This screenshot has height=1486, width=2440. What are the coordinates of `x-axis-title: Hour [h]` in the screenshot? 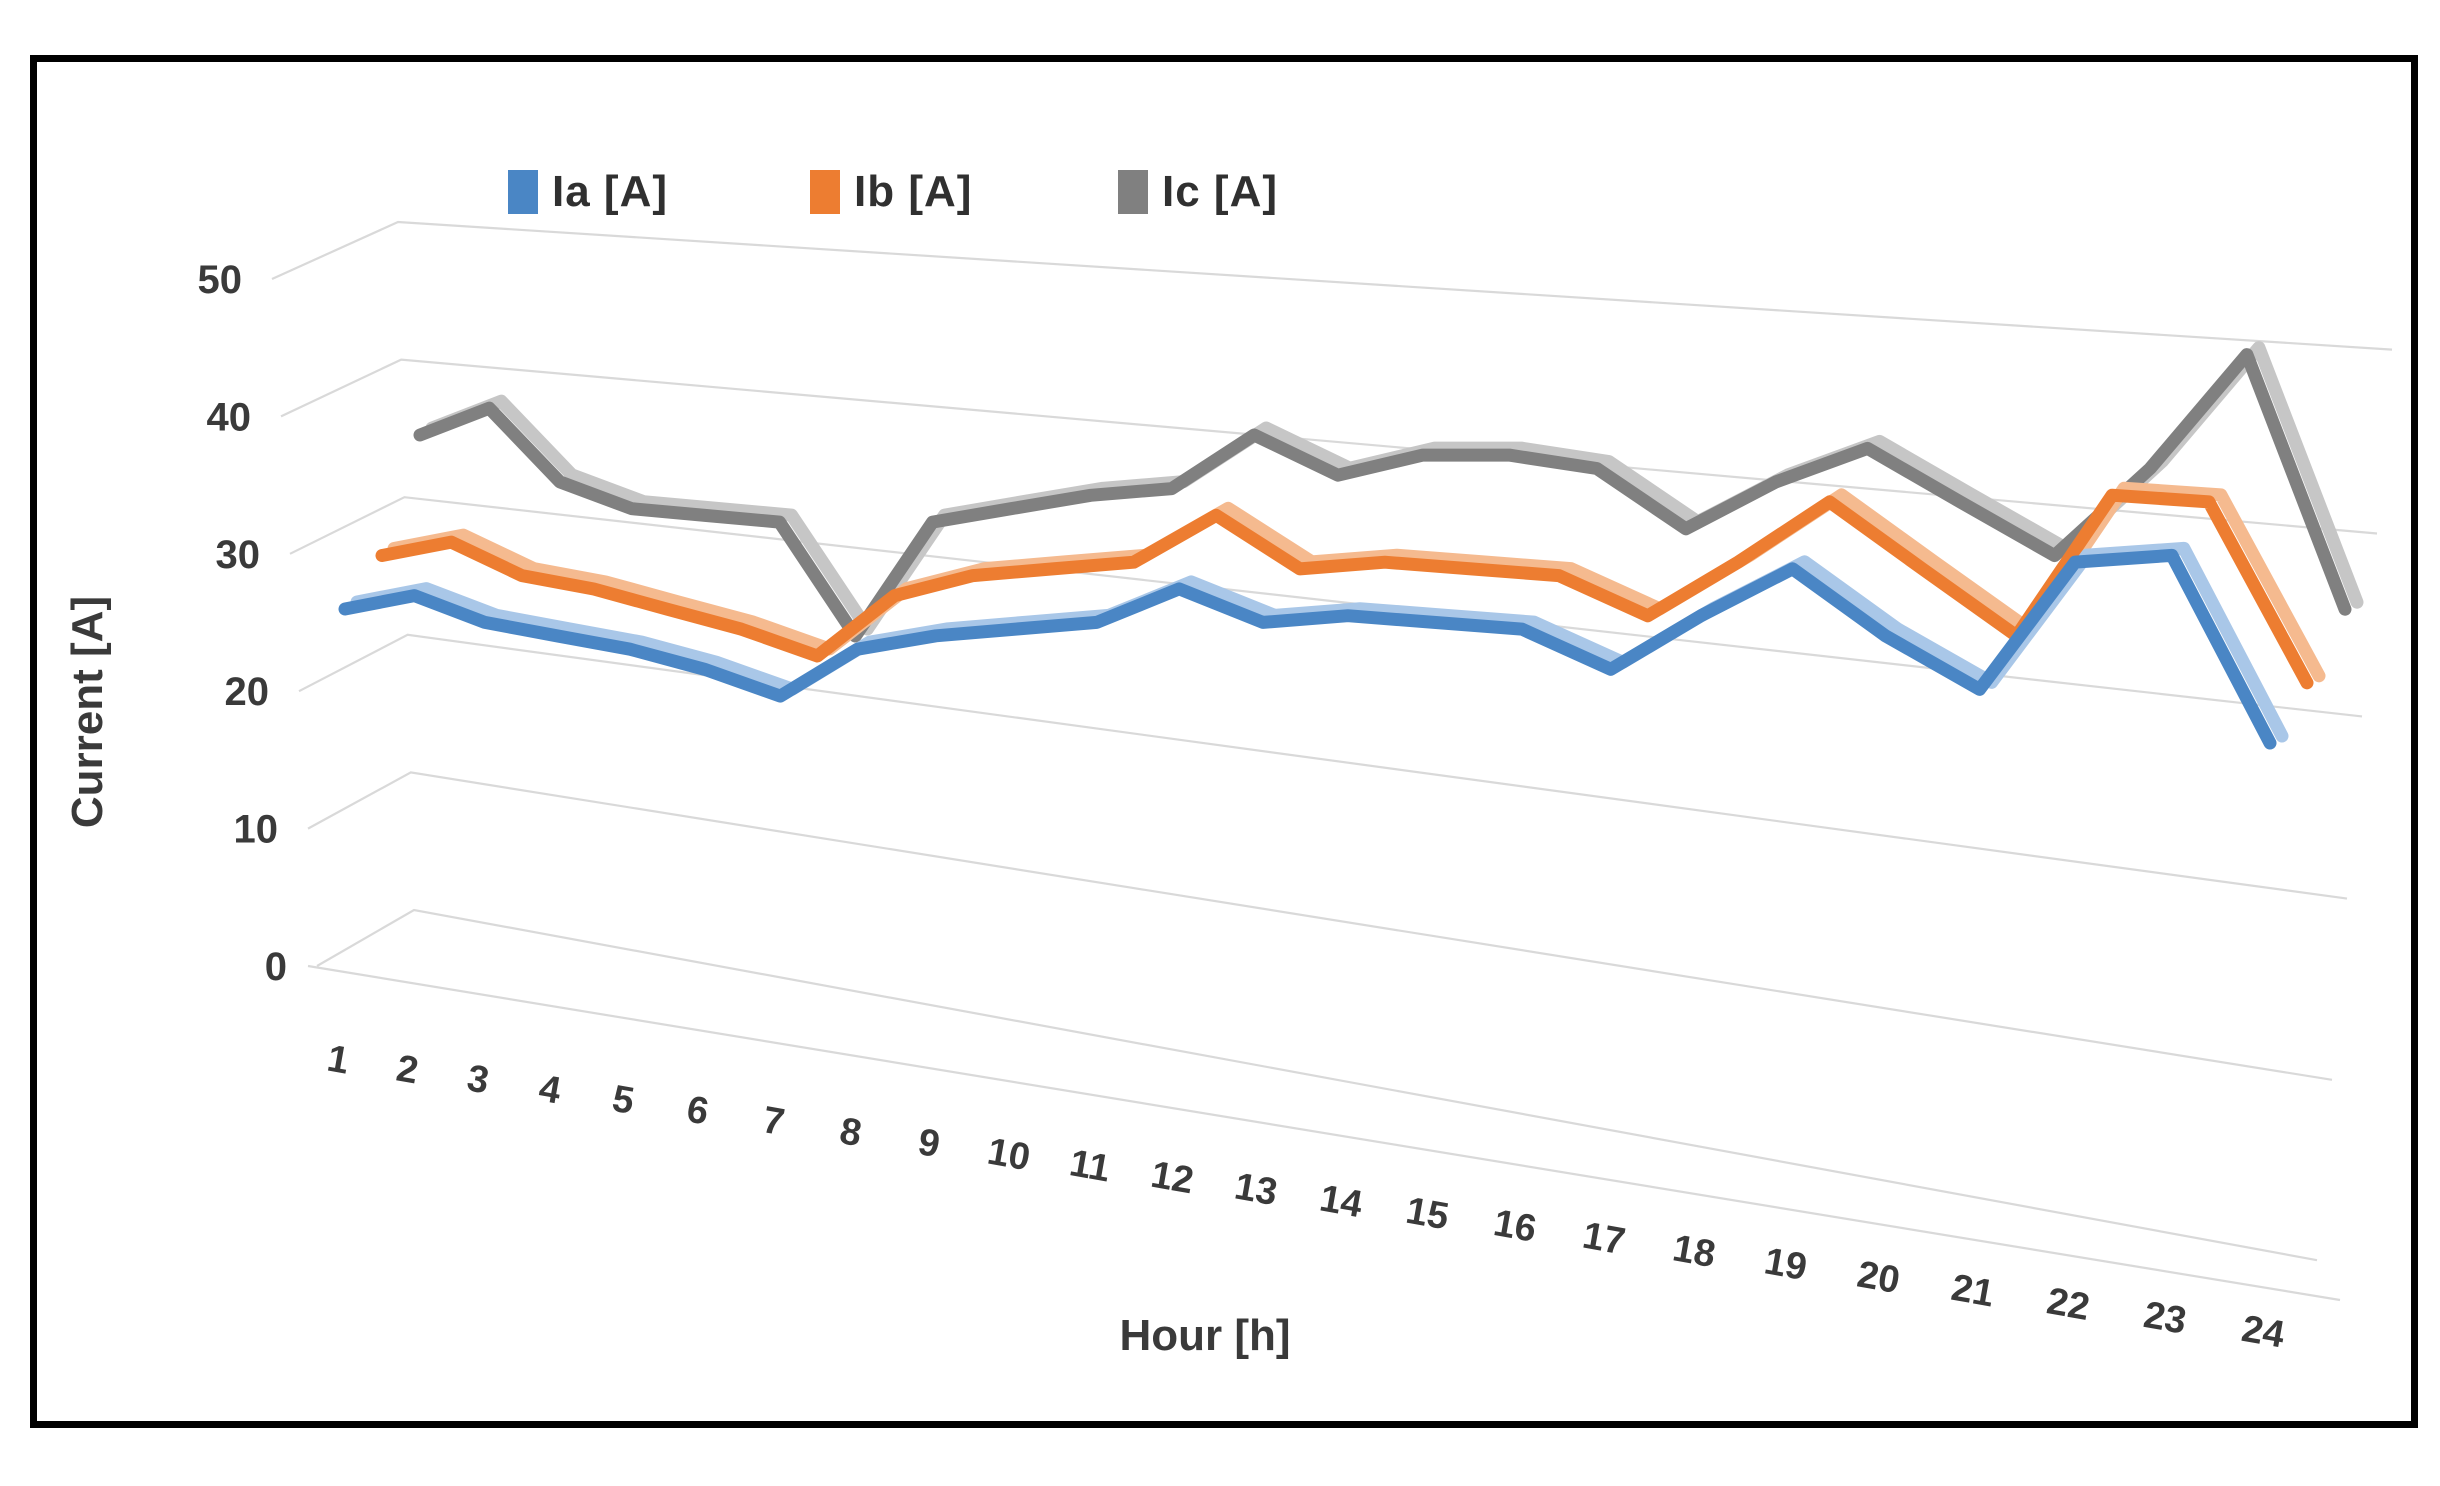 It's located at (1205, 1335).